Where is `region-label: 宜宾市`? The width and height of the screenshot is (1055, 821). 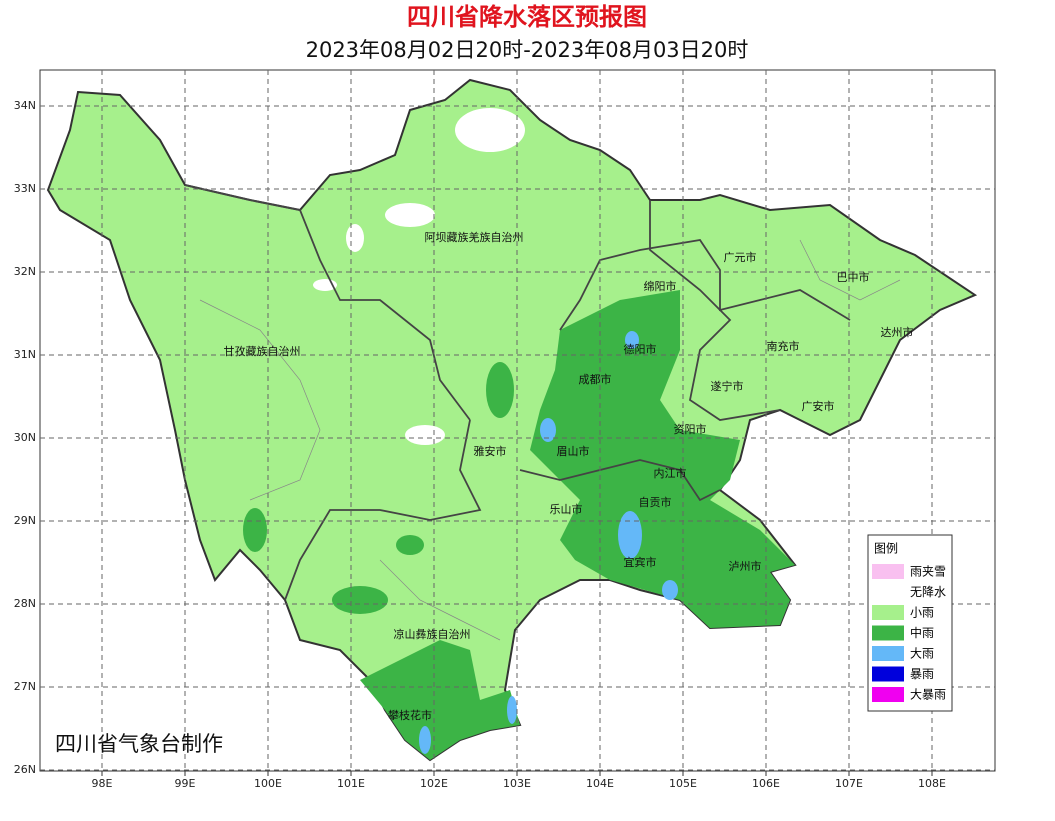
region-label: 宜宾市 is located at coordinates (640, 562).